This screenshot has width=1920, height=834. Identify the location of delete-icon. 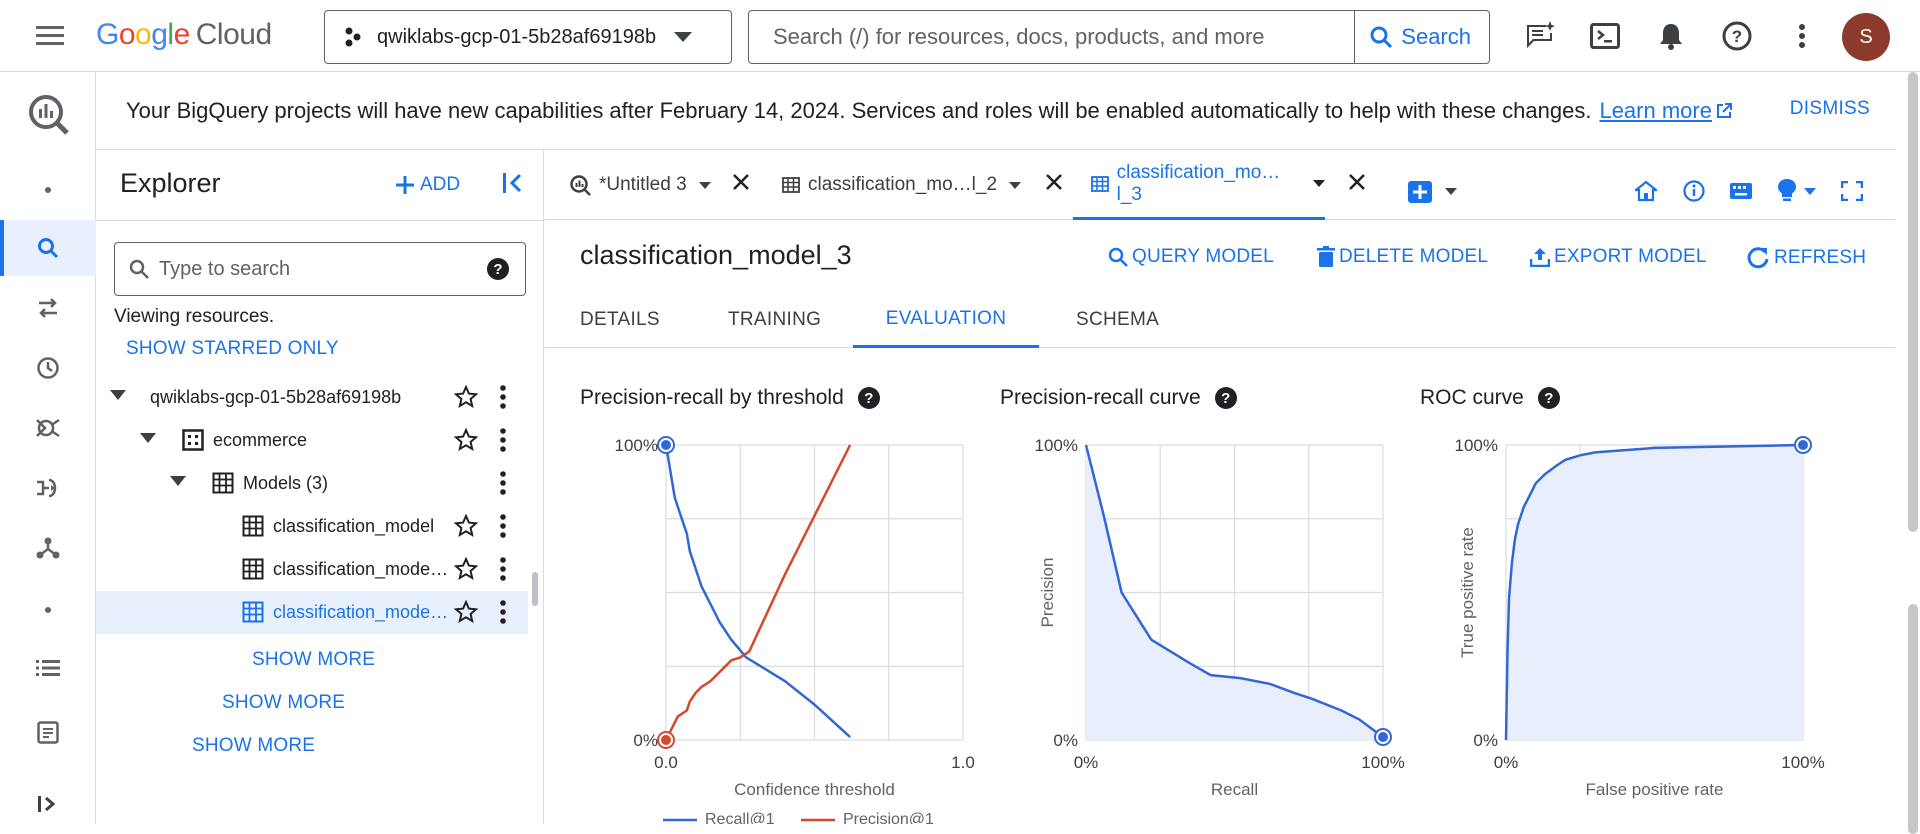
(1326, 256).